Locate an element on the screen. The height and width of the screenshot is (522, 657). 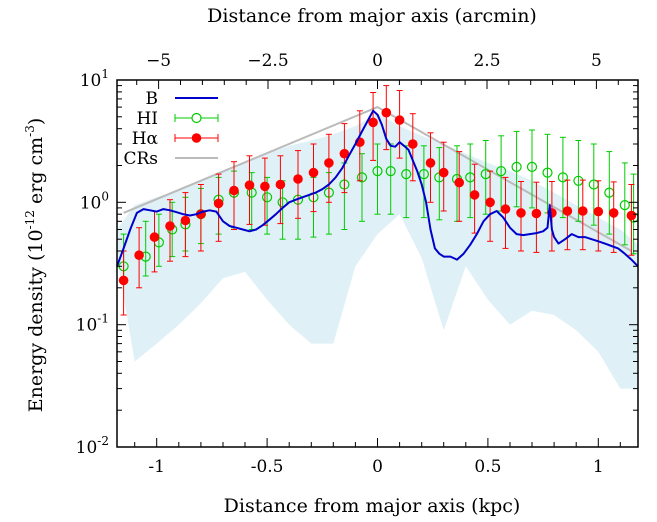
y-tick-label: 10⁻² is located at coordinates (92, 446).